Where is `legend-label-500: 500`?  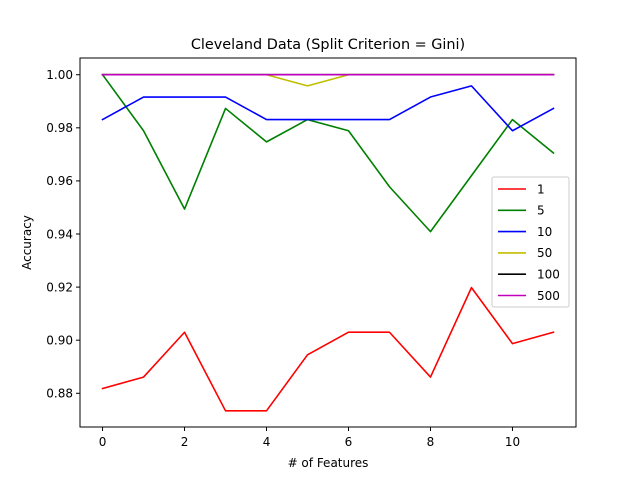
legend-label-500: 500 is located at coordinates (548, 296).